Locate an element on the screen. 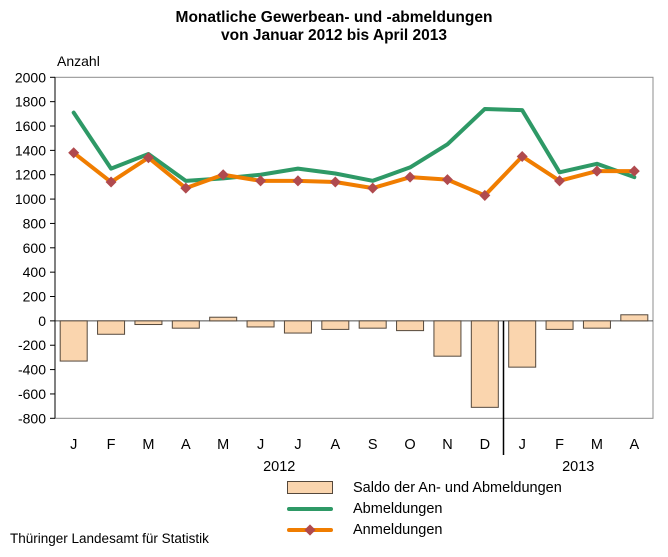 Image resolution: width=668 pixels, height=557 pixels. y-axis-tick-label: -400 is located at coordinates (32, 370).